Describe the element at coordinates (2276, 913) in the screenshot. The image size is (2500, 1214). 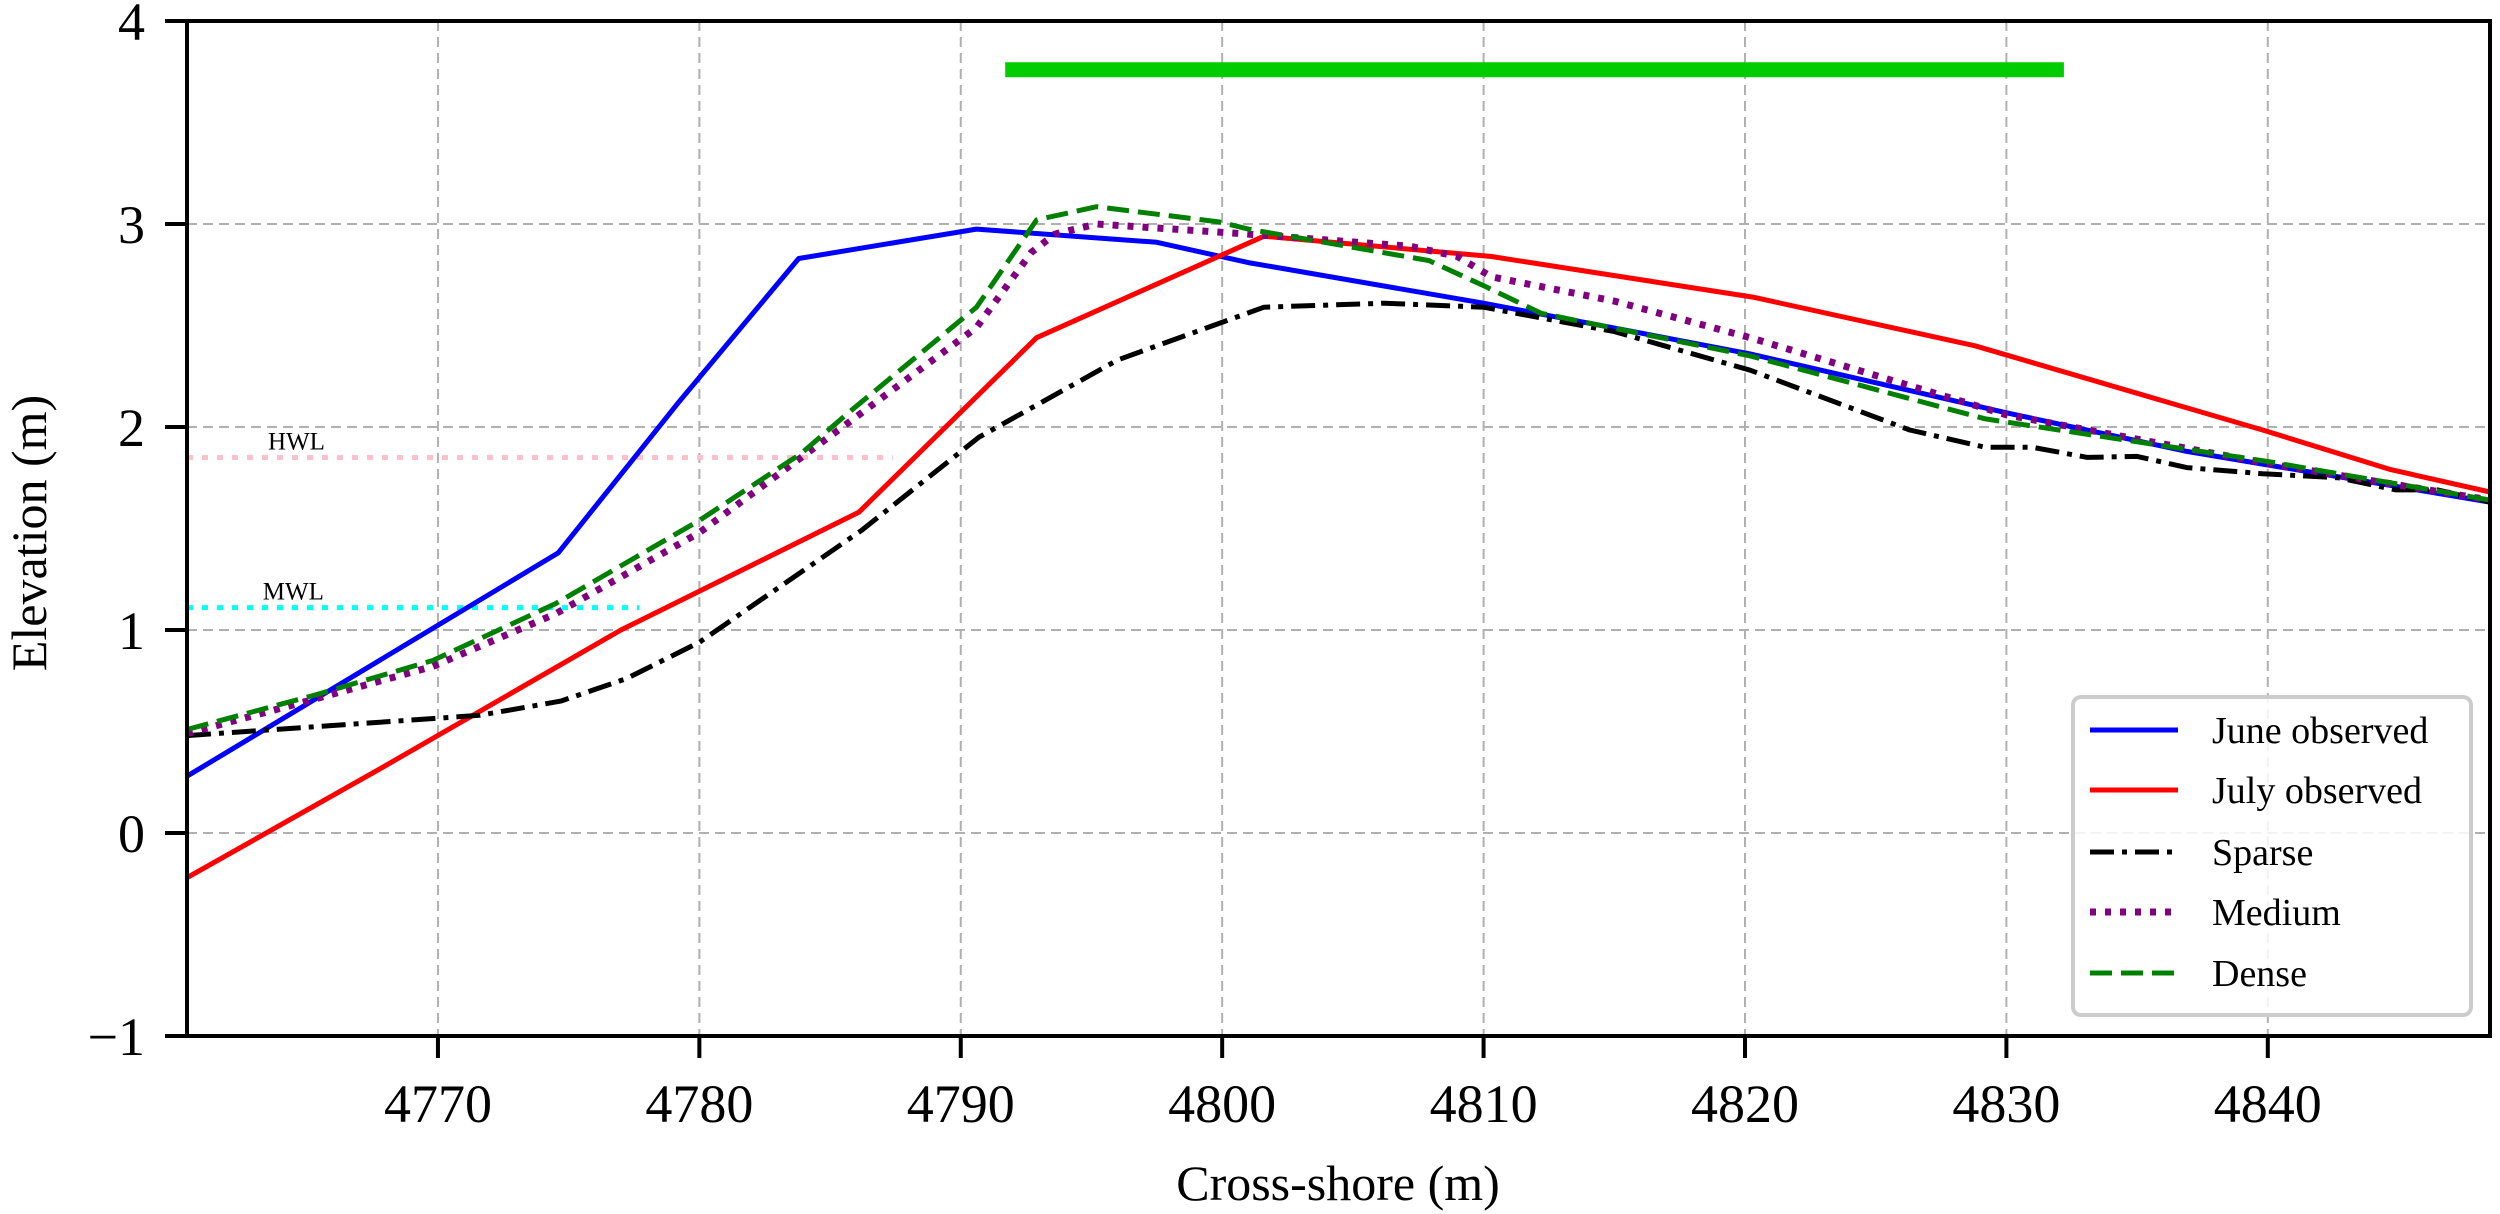
I see `legend-label: Medium` at that location.